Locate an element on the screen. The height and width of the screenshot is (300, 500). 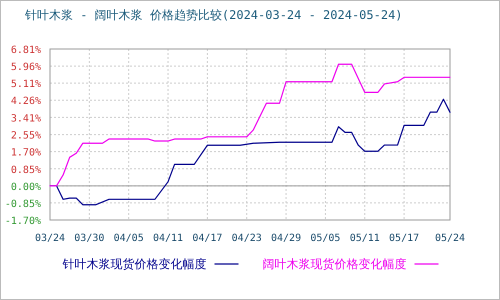
y-tick-label: -0.85% is located at coordinates (22, 204).